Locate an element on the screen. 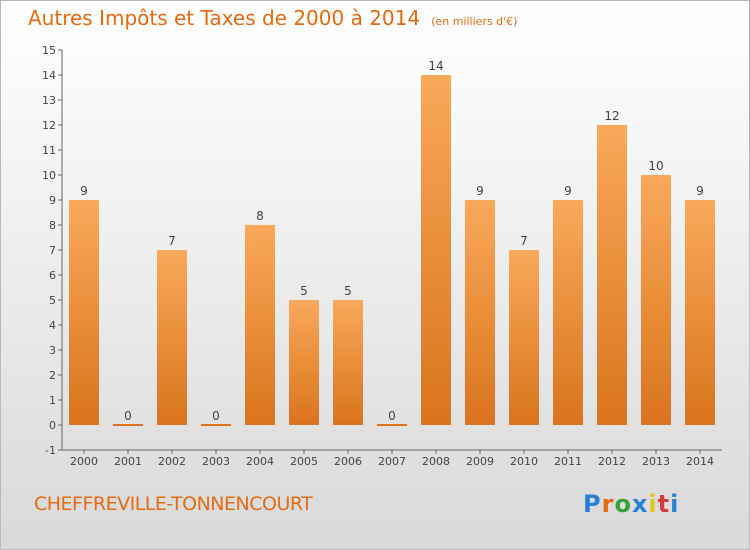  y-tick-label: 1 is located at coordinates (52, 400).